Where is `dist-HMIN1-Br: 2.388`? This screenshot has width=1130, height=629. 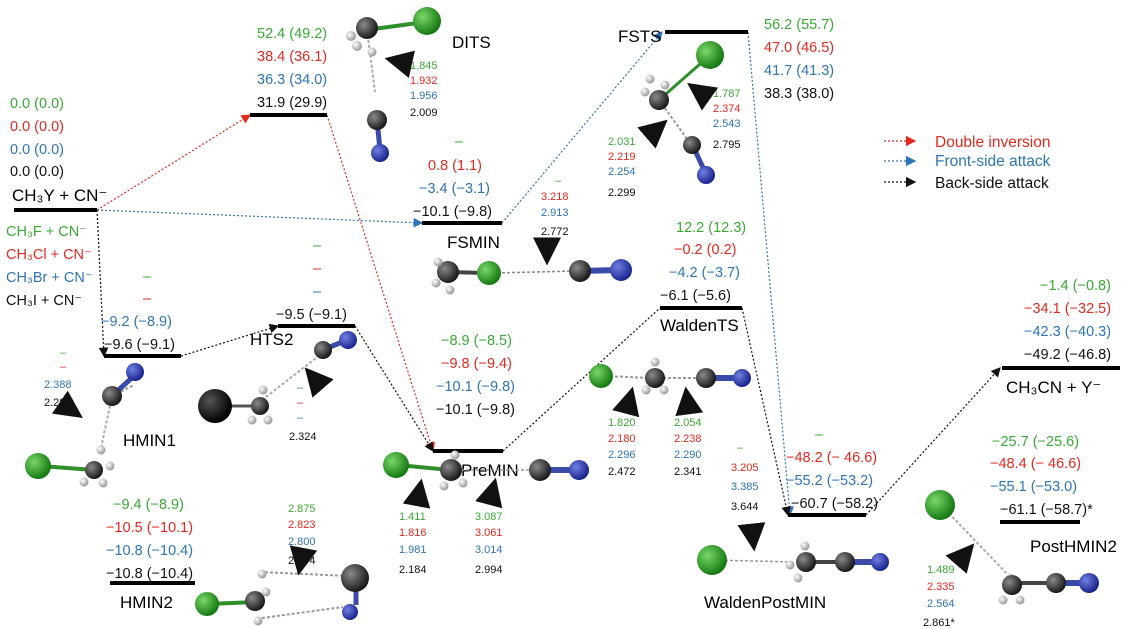
dist-HMIN1-Br: 2.388 is located at coordinates (58, 385).